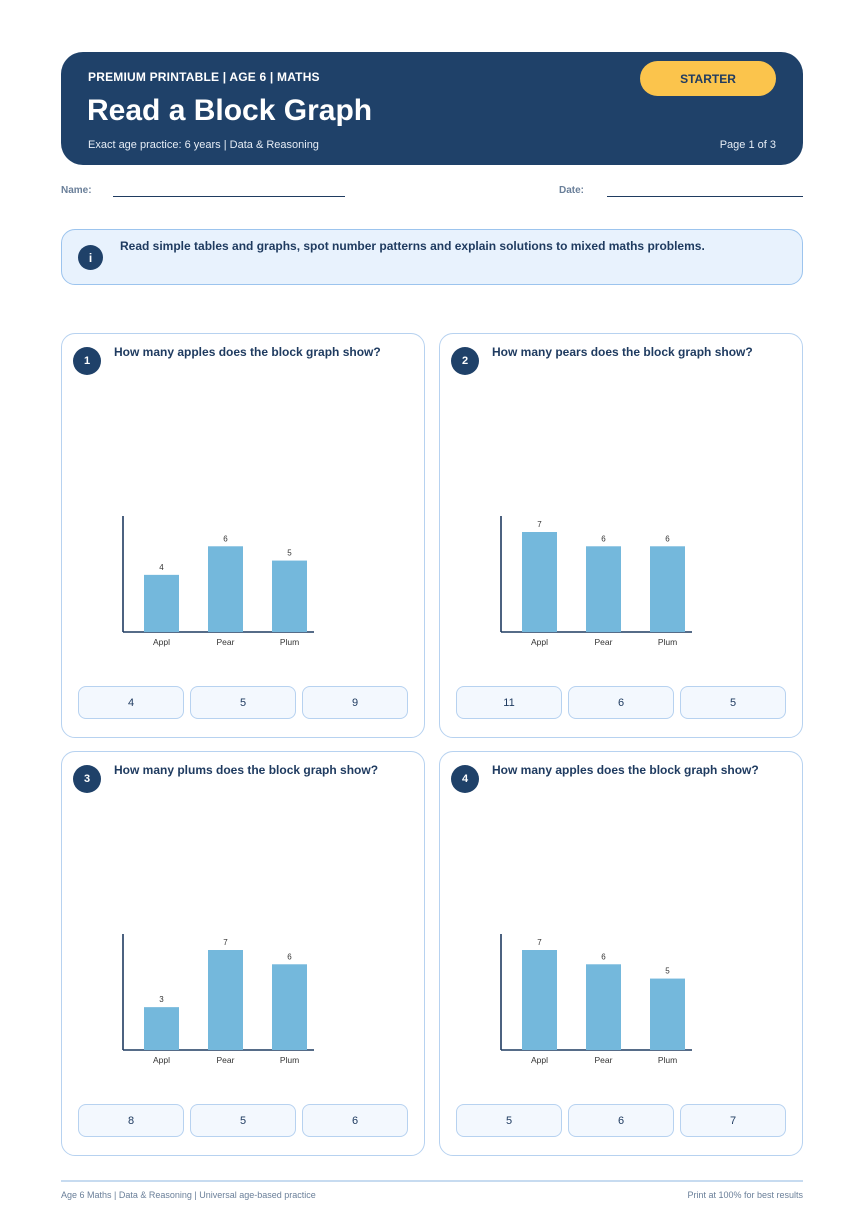  Describe the element at coordinates (76, 190) in the screenshot. I see `name-label: Name:` at that location.